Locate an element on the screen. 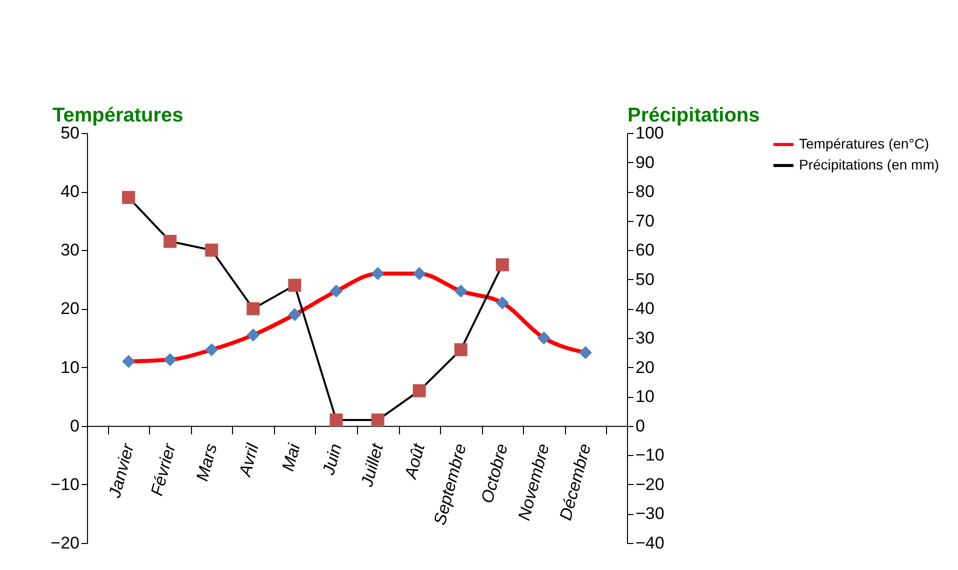  y-tick-label: 10 is located at coordinates (70, 367).